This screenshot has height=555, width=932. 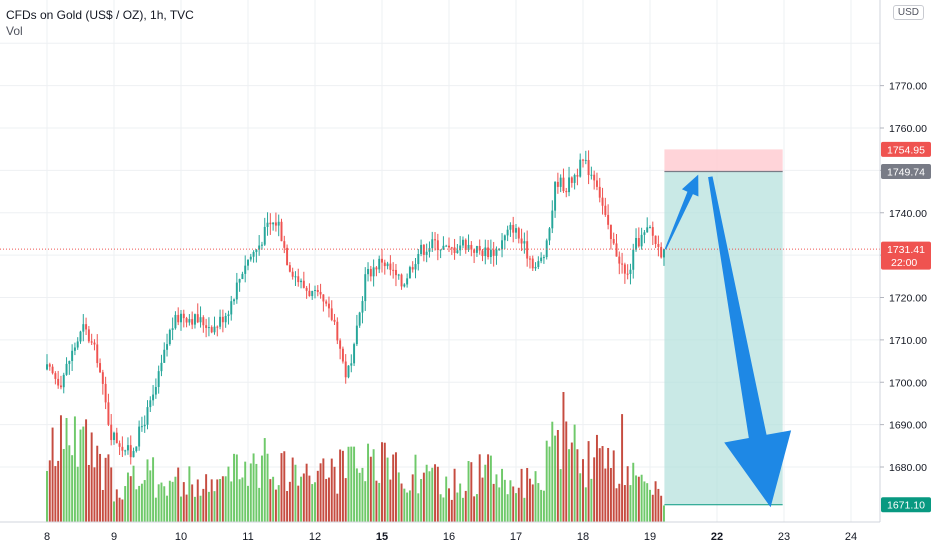 What do you see at coordinates (723, 160) in the screenshot?
I see `stop-loss-zone` at bounding box center [723, 160].